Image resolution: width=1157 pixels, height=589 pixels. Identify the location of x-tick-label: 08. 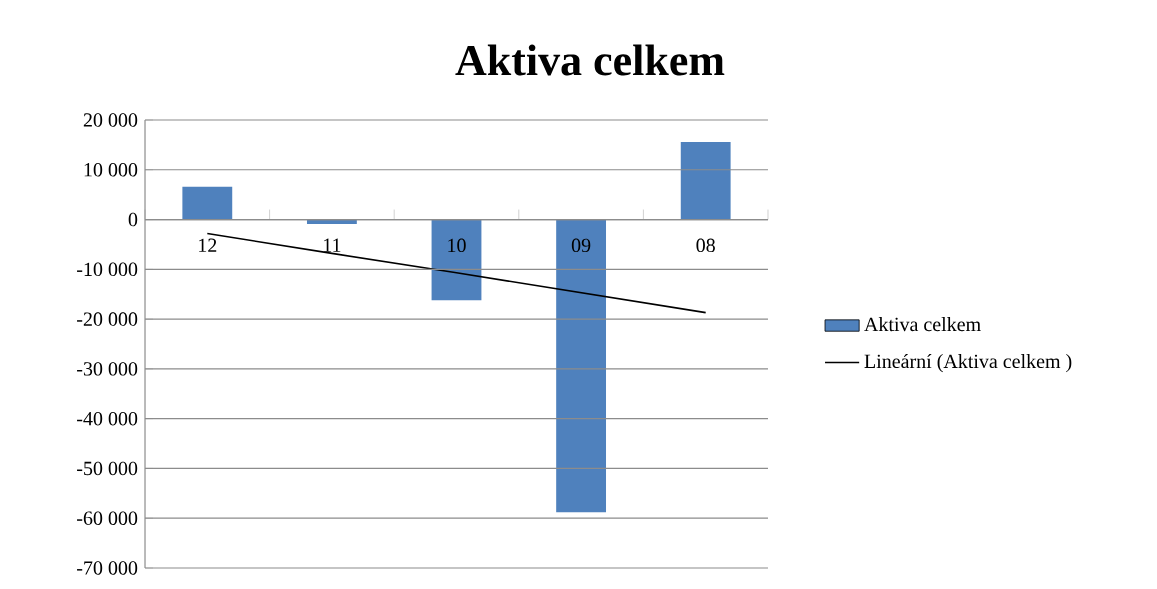
(705, 245).